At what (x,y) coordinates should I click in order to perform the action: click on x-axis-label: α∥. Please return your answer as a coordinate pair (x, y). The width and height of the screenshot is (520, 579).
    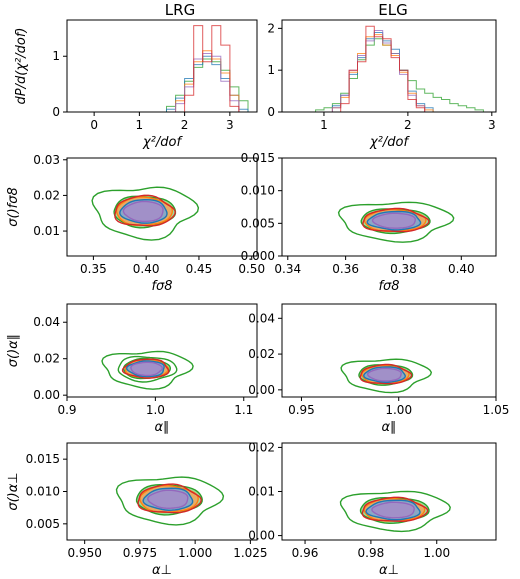
    Looking at the image, I should click on (161, 427).